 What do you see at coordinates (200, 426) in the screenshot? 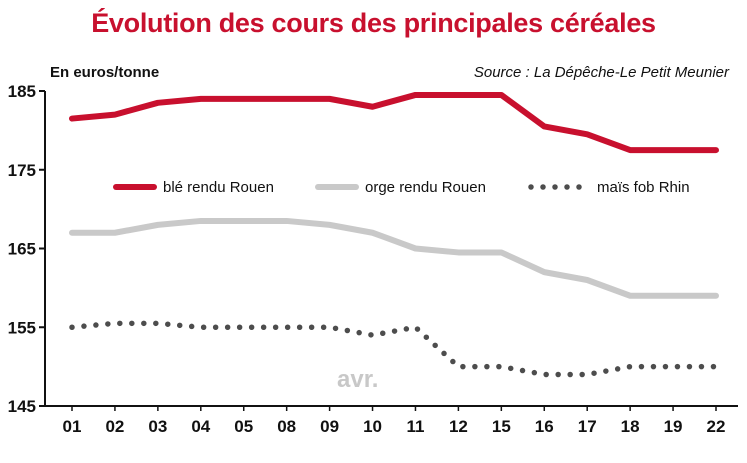
I see `x-tick-label: 04` at bounding box center [200, 426].